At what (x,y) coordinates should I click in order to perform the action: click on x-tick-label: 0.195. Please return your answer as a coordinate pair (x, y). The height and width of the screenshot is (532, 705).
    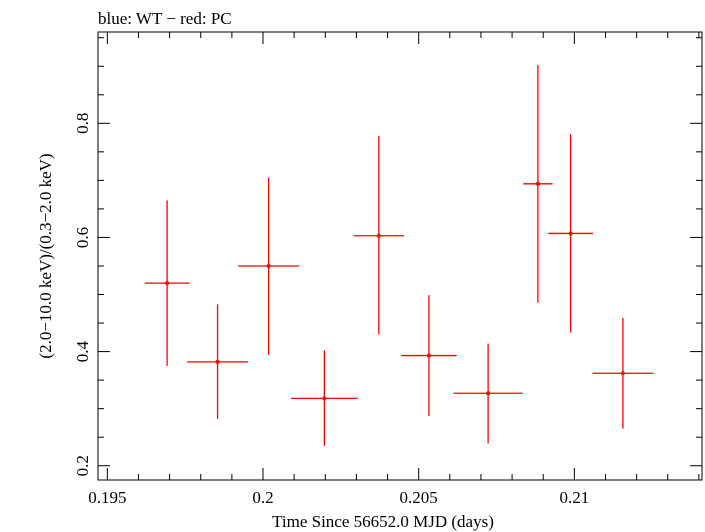
    Looking at the image, I should click on (107, 497).